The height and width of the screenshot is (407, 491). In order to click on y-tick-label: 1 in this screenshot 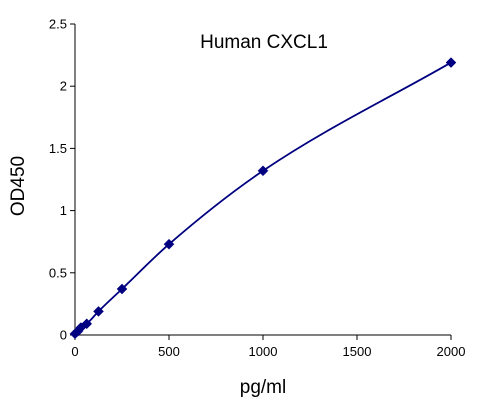, I will do `click(63, 210)`.